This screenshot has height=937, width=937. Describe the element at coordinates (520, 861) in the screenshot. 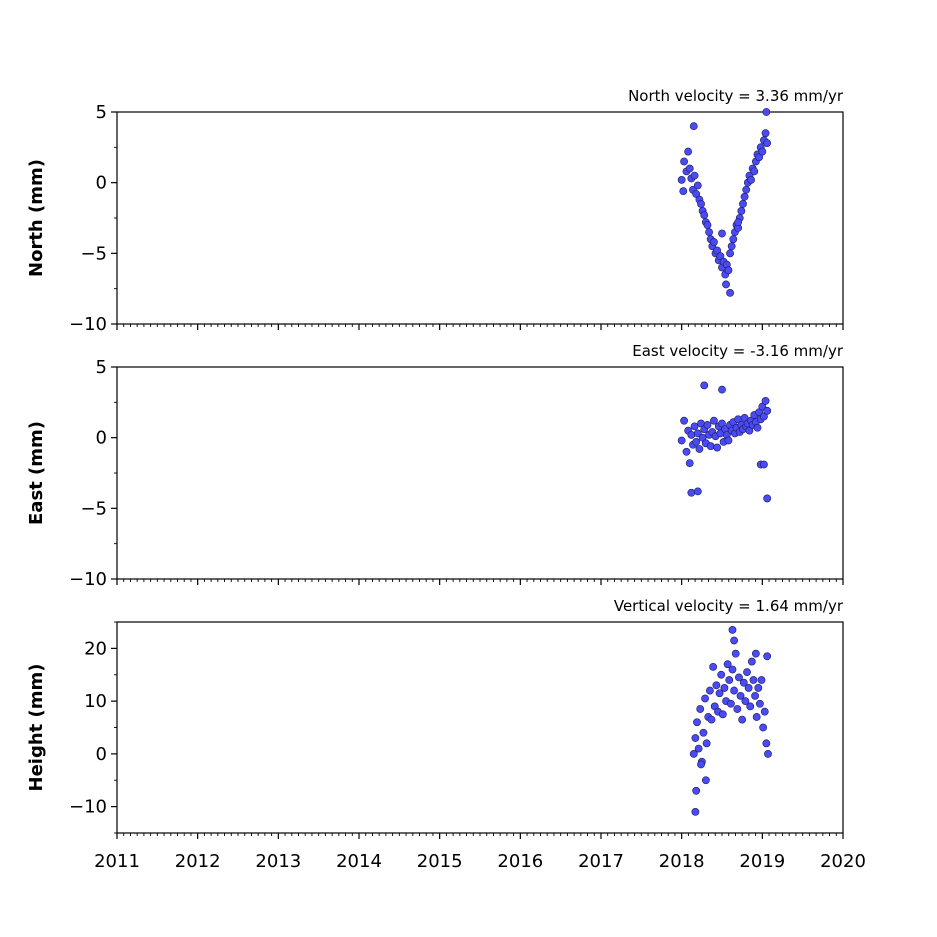

I see `x-tick-label: 2016` at that location.